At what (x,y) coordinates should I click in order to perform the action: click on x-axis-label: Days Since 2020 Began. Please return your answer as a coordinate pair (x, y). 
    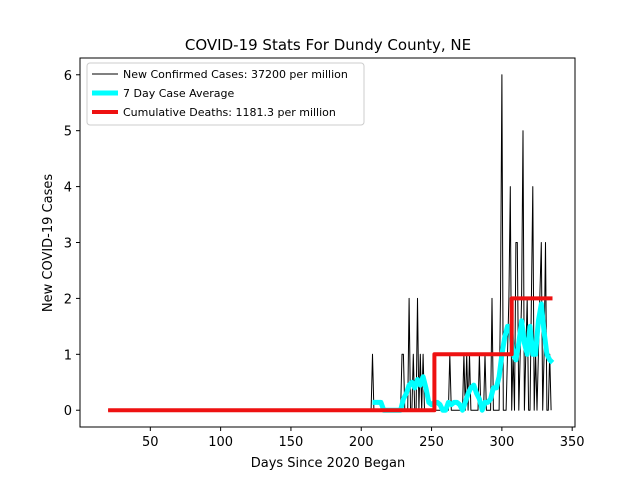
    Looking at the image, I should click on (328, 463).